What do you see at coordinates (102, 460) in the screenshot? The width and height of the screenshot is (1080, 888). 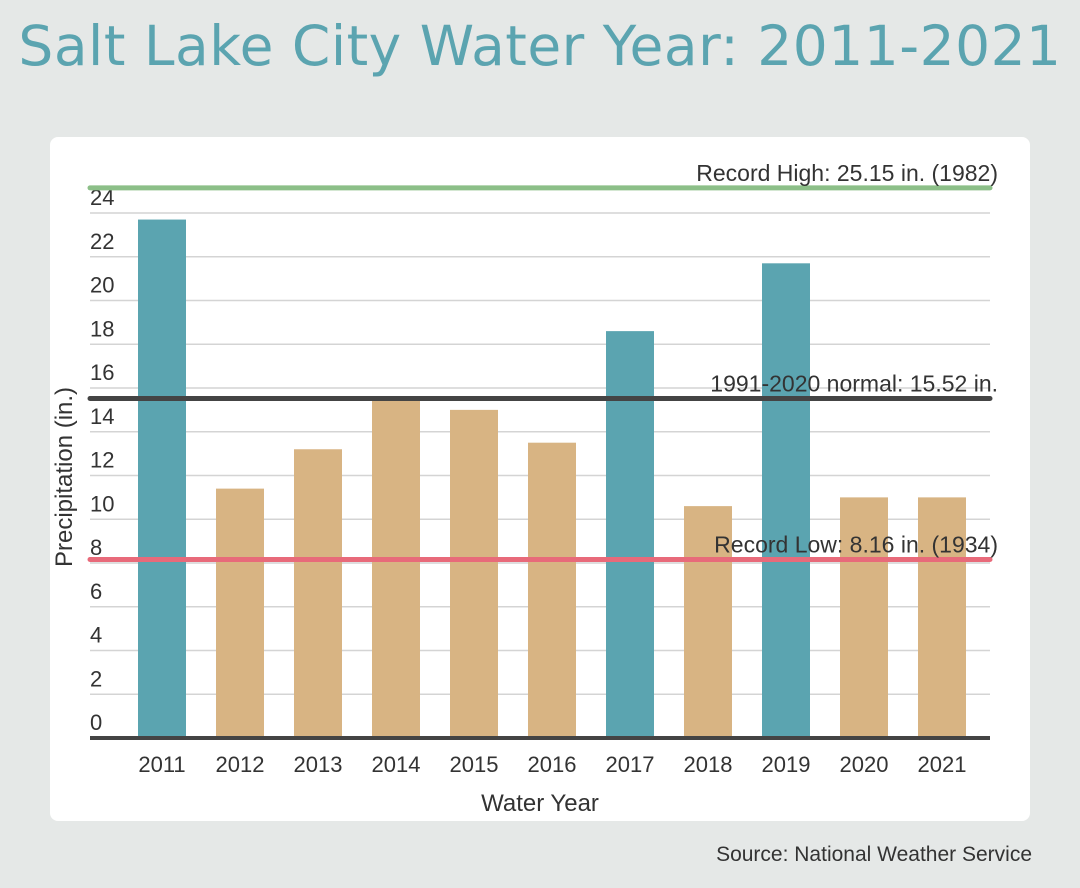 I see `y-tick-label: 12` at bounding box center [102, 460].